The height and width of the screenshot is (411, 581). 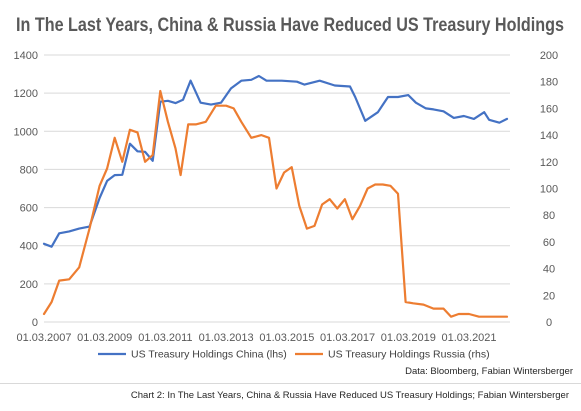 What do you see at coordinates (549, 296) in the screenshot?
I see `right-tick-label: 20` at bounding box center [549, 296].